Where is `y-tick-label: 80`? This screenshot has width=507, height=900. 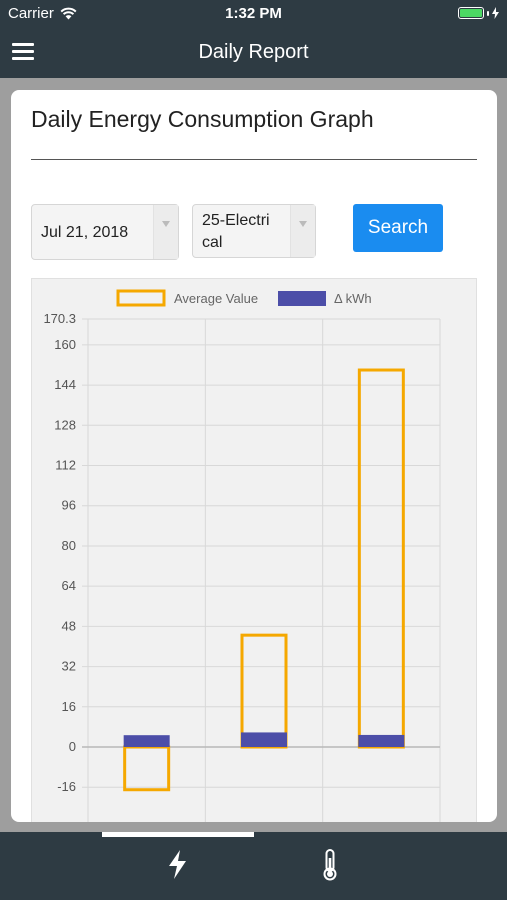 y-tick-label: 80 is located at coordinates (69, 545).